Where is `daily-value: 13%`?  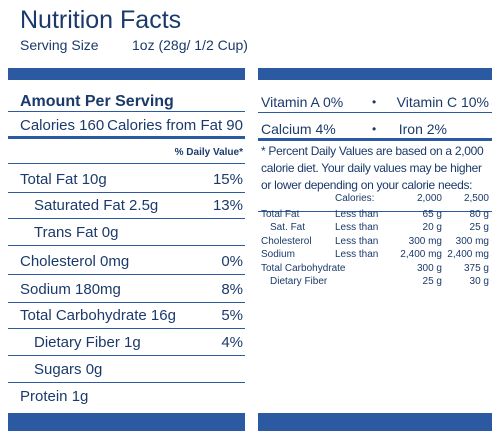 daily-value: 13% is located at coordinates (227, 205).